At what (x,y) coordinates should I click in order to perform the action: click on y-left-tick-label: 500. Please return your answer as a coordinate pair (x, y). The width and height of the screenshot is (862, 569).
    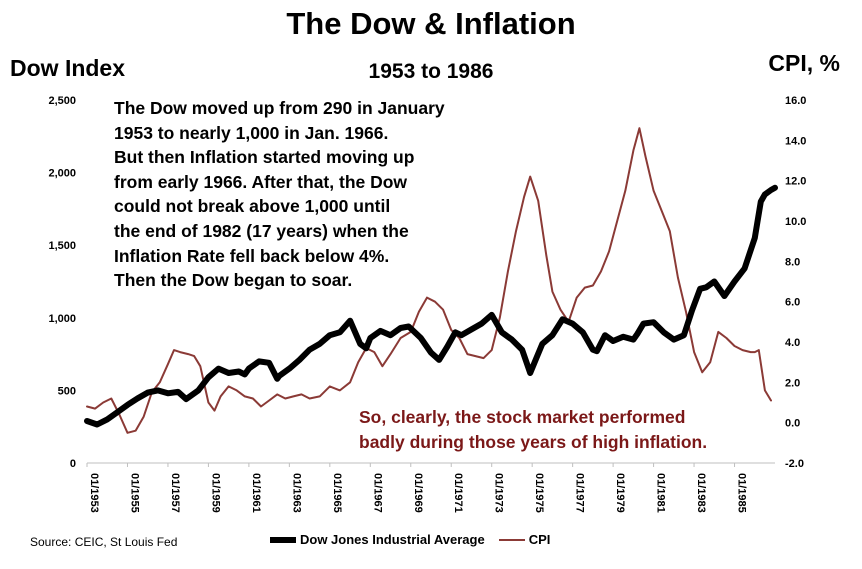
    Looking at the image, I should click on (67, 391).